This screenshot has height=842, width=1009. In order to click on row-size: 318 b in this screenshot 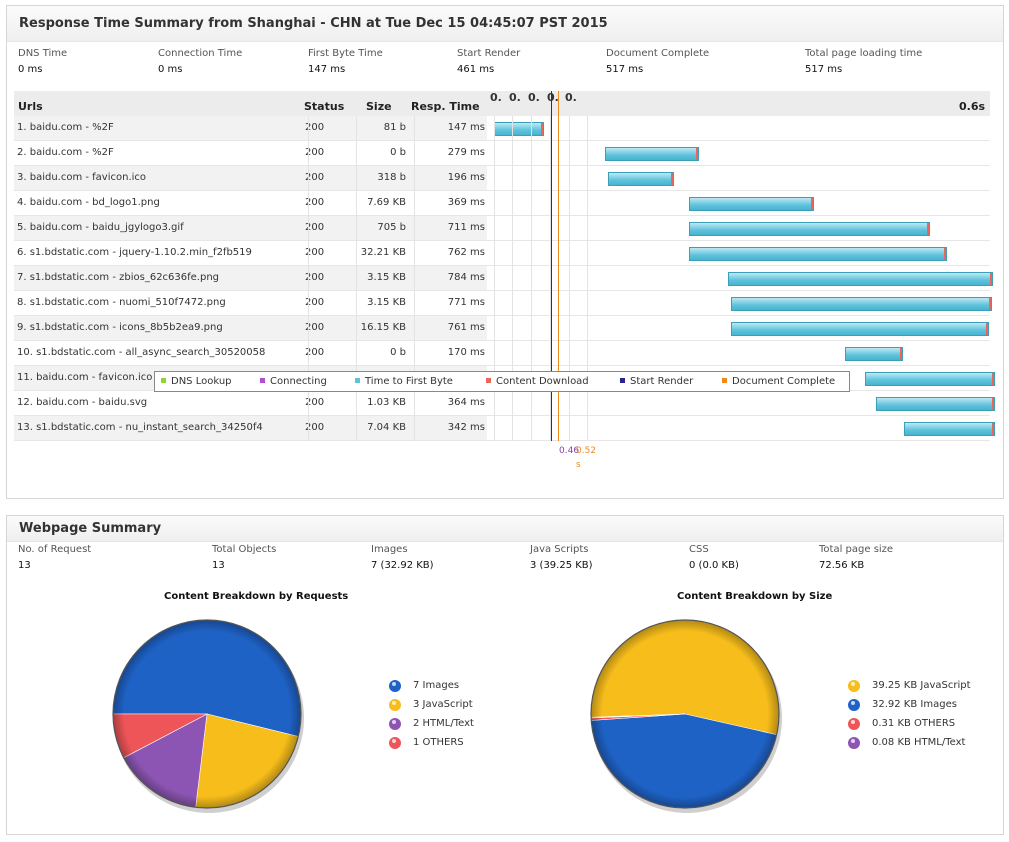, I will do `click(391, 177)`.